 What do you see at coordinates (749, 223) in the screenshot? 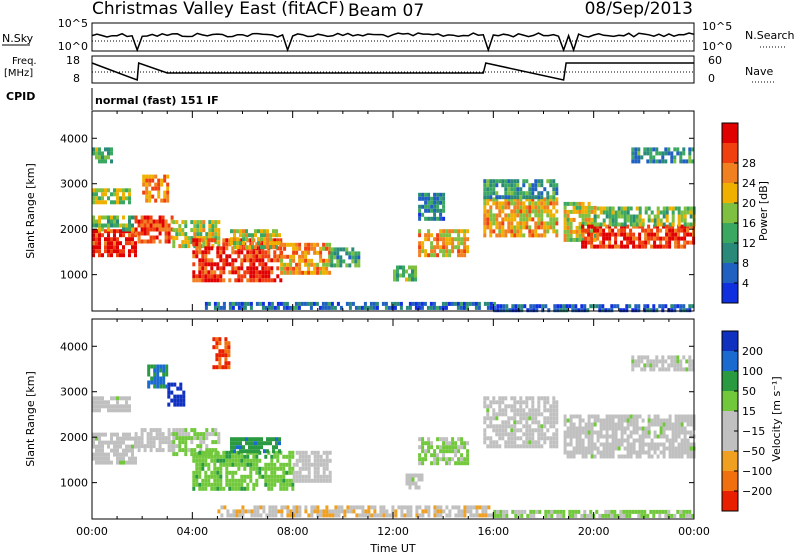
I see `colorbar-tick-label: 16` at bounding box center [749, 223].